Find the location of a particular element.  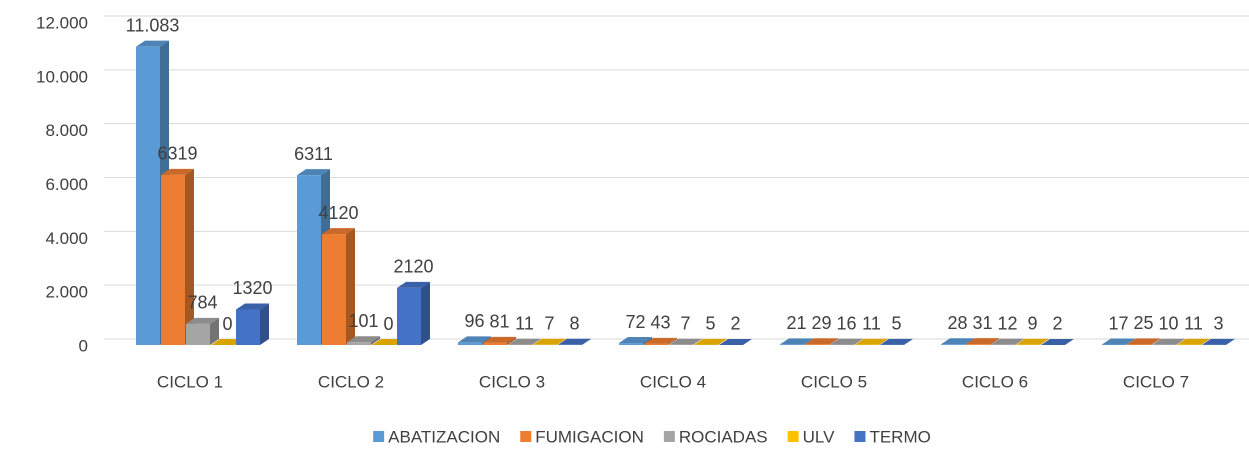

data-label: 8 is located at coordinates (574, 324).